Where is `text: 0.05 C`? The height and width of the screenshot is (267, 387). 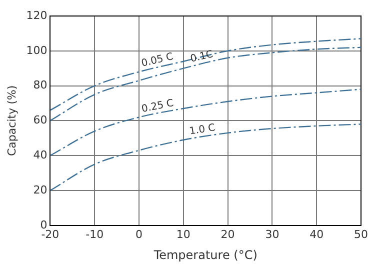 text: 0.05 C is located at coordinates (157, 60).